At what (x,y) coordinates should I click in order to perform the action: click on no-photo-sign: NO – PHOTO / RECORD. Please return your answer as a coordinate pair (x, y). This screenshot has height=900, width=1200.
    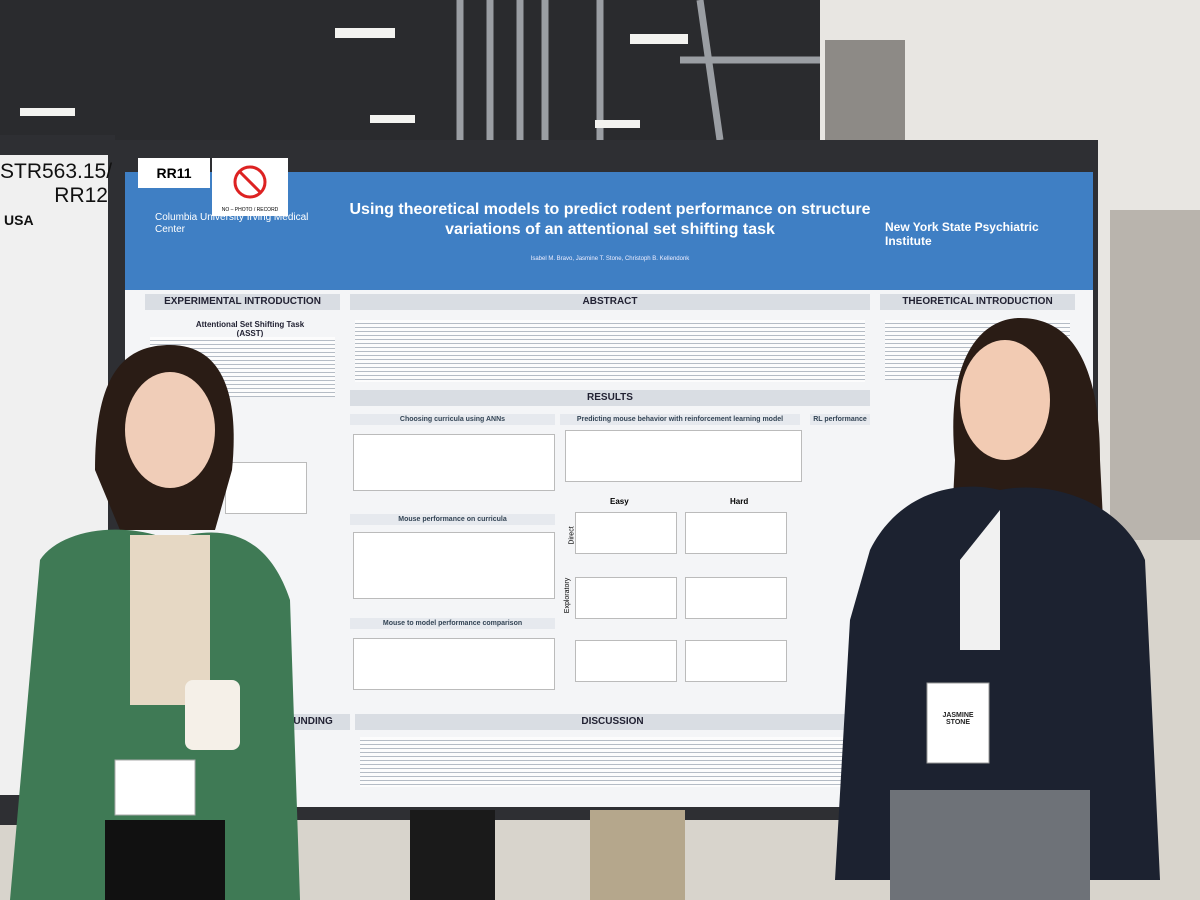
    Looking at the image, I should click on (250, 187).